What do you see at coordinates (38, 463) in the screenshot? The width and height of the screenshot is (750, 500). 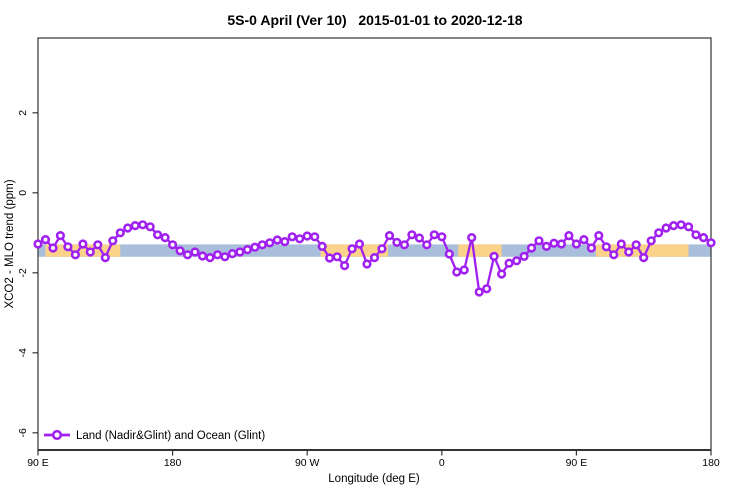 I see `x-tick-label: 90 E` at bounding box center [38, 463].